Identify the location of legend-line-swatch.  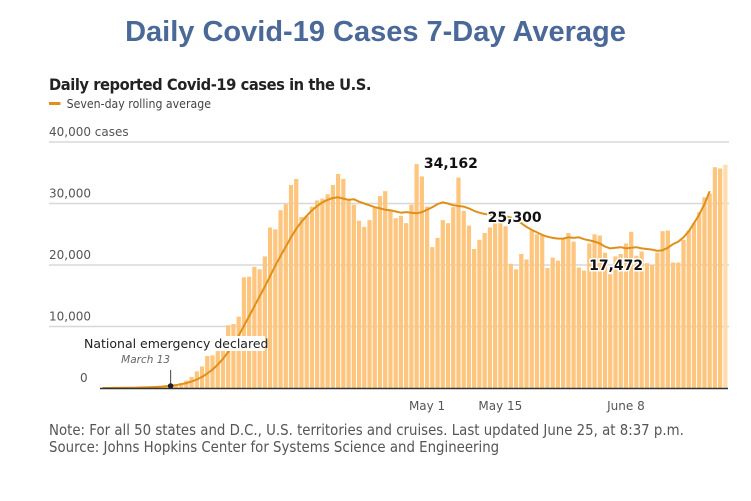
(55, 103).